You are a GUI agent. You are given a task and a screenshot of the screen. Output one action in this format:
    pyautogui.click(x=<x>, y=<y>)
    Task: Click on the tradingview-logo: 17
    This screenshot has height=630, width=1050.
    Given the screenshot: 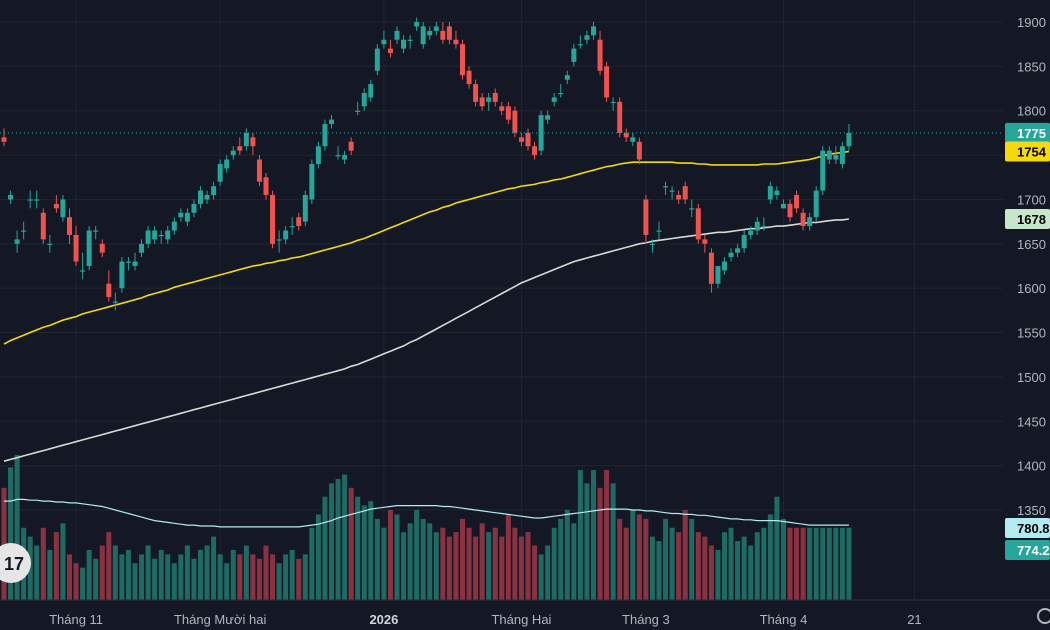 What is the action you would take?
    pyautogui.click(x=15, y=563)
    